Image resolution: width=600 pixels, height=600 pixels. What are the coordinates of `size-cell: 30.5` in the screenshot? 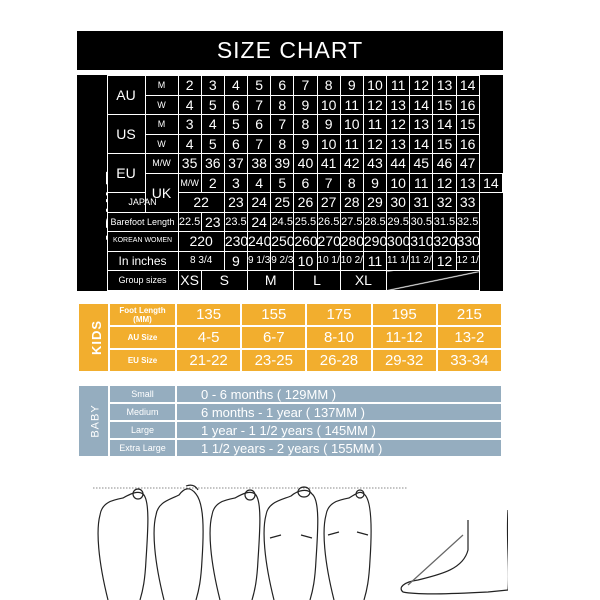 It's located at (421, 221).